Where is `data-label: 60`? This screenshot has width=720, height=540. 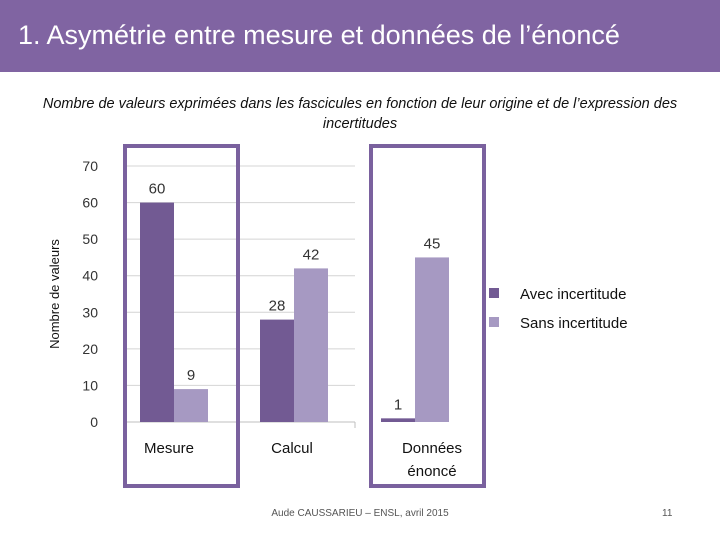
data-label: 60 is located at coordinates (157, 189).